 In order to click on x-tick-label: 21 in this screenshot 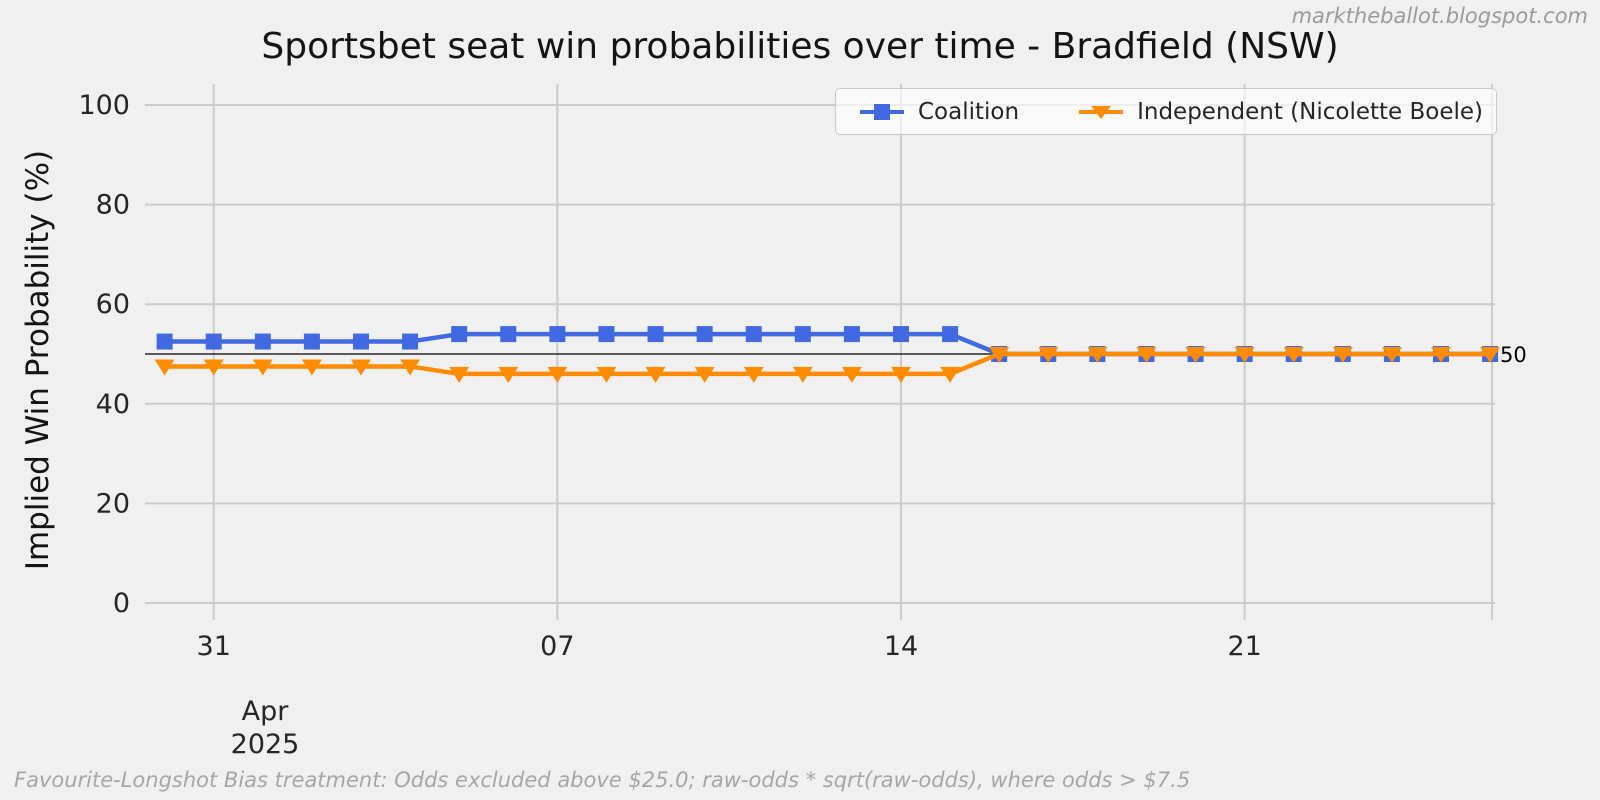, I will do `click(1244, 646)`.